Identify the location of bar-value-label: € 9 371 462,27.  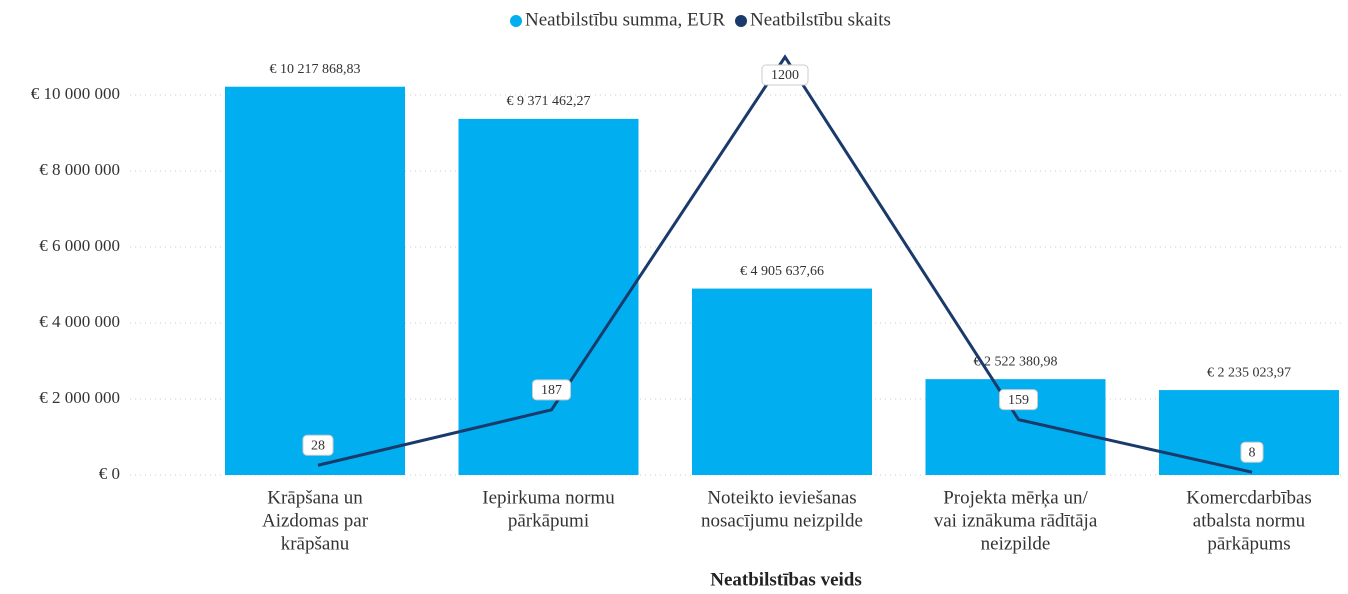
(549, 101).